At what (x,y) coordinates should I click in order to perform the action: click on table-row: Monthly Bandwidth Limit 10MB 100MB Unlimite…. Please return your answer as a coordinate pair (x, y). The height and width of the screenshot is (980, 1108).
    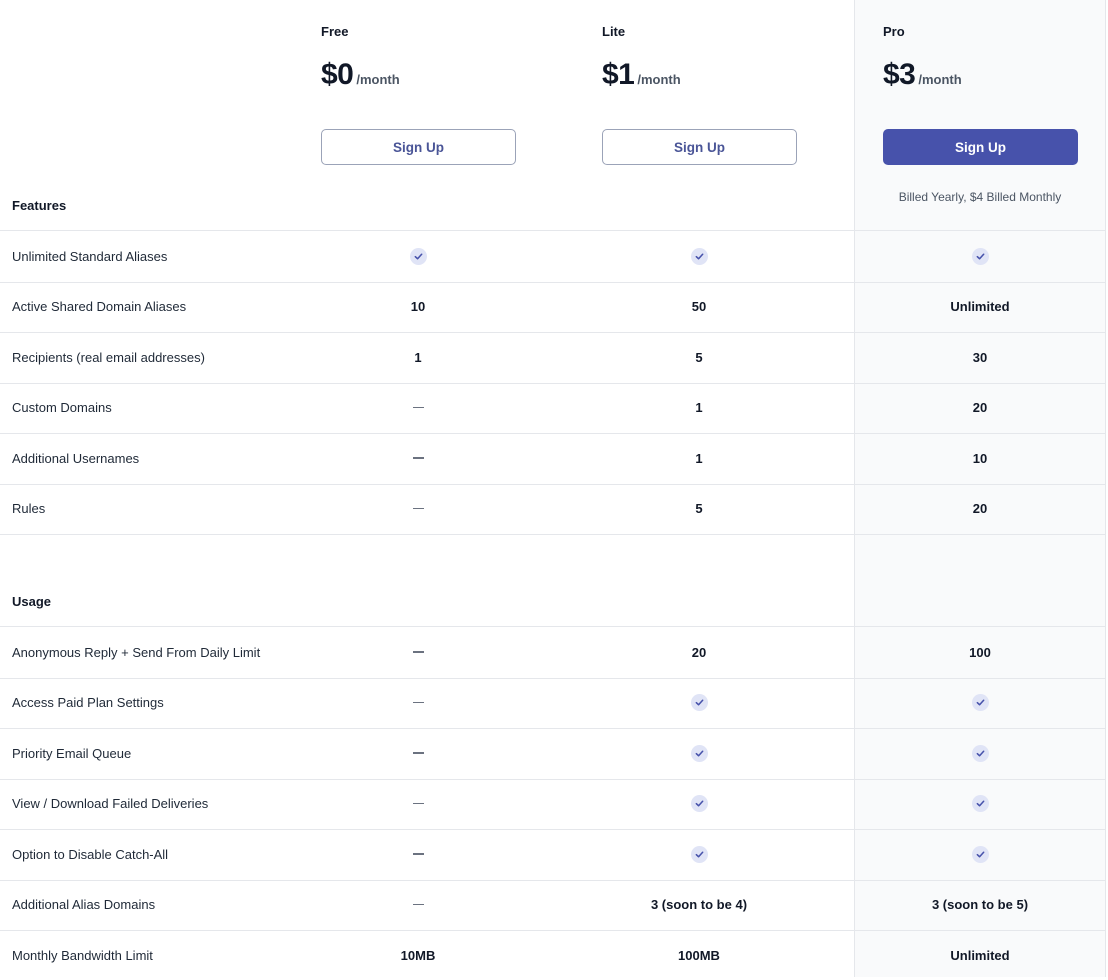
    Looking at the image, I should click on (553, 955).